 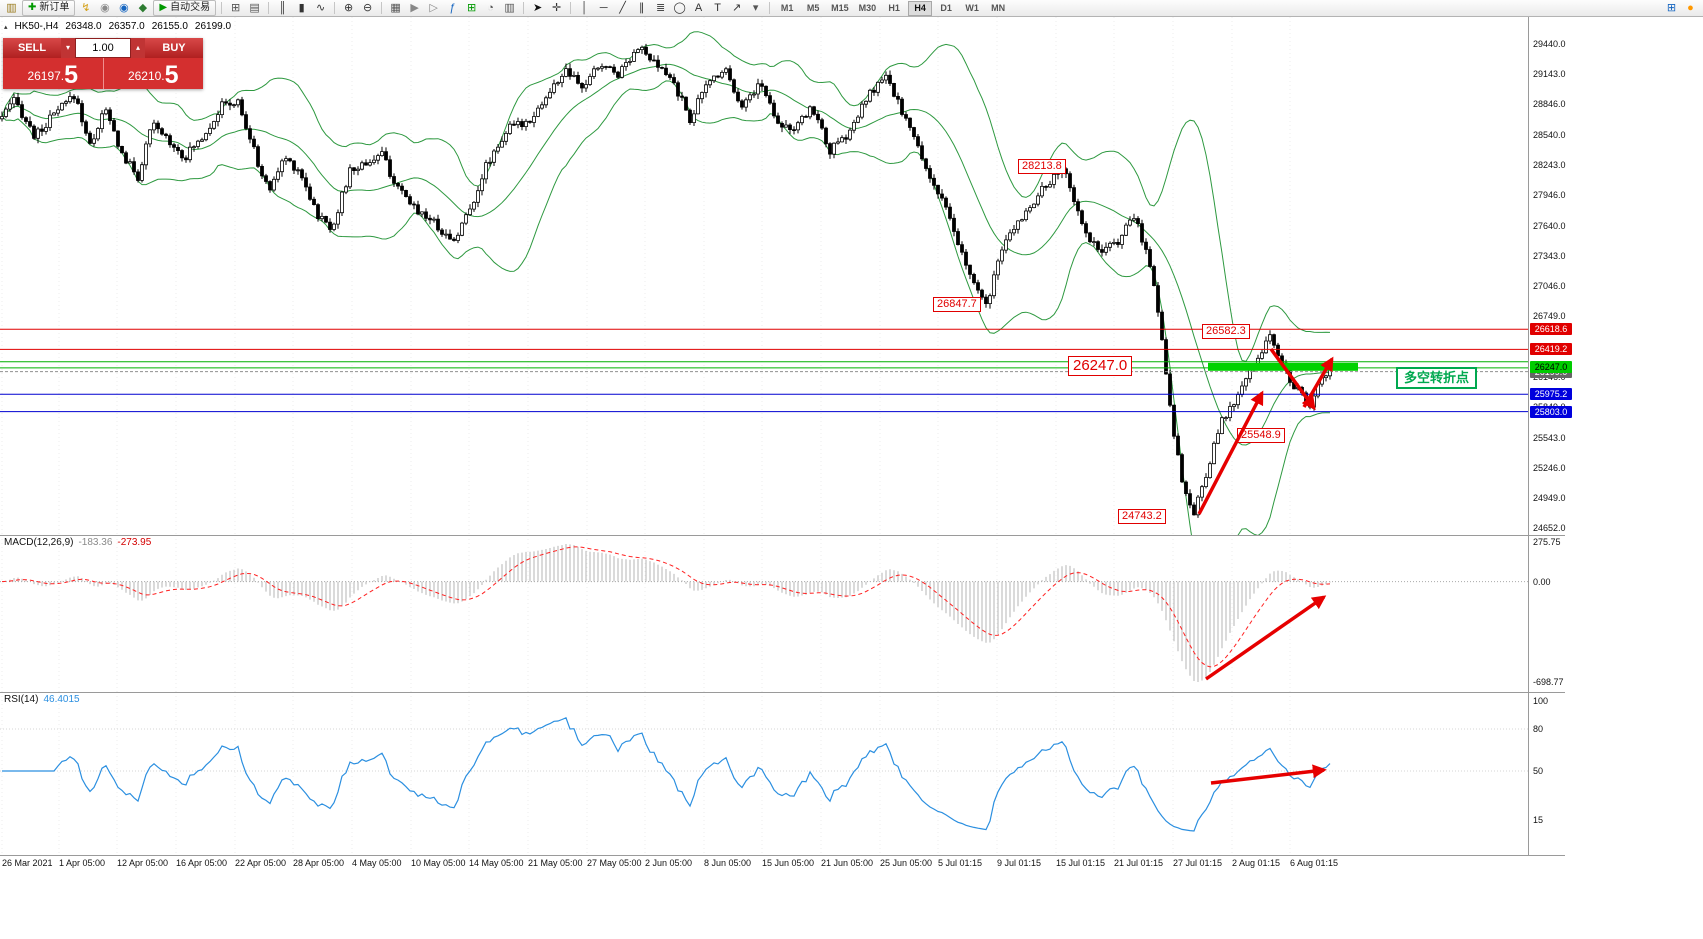 I want to click on crosshair-icon: ✛, so click(x=556, y=7).